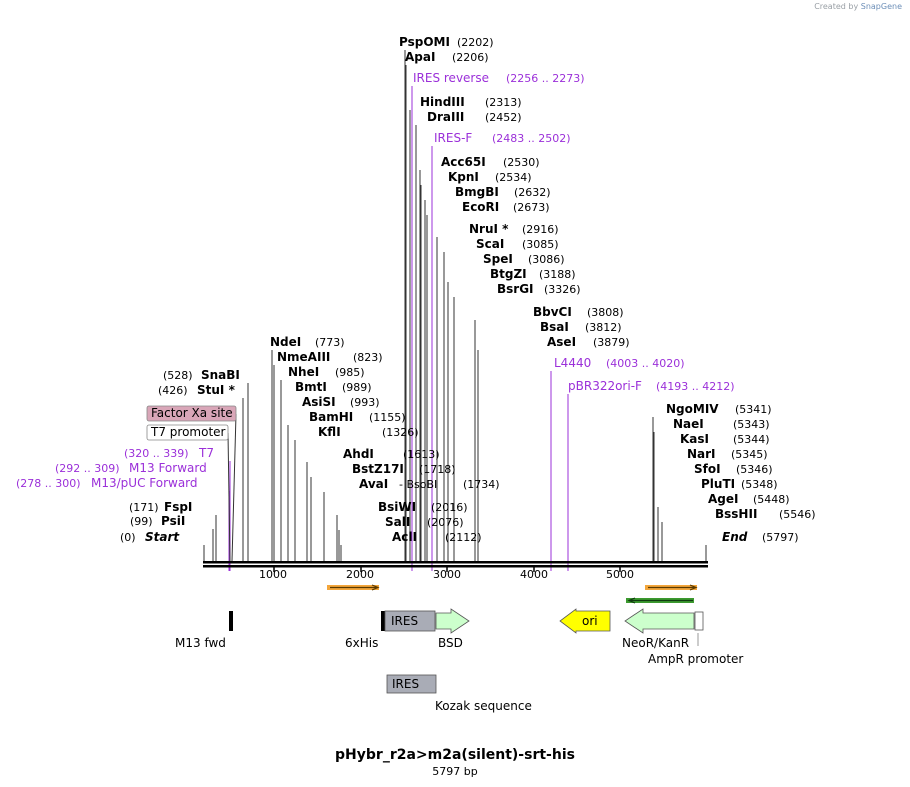 This screenshot has width=910, height=787. What do you see at coordinates (357, 387) in the screenshot?
I see `site-position: (989)` at bounding box center [357, 387].